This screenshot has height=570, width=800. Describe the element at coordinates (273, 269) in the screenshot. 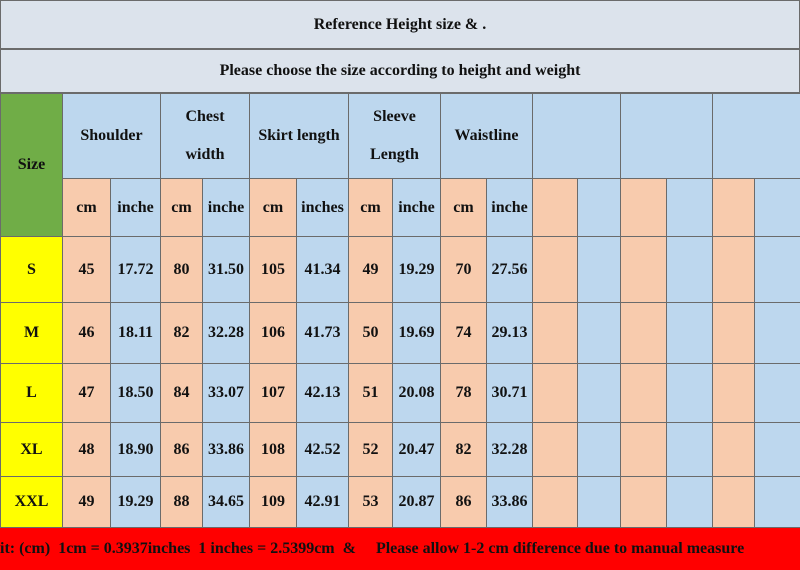

I see `table-cell: 105` at that location.